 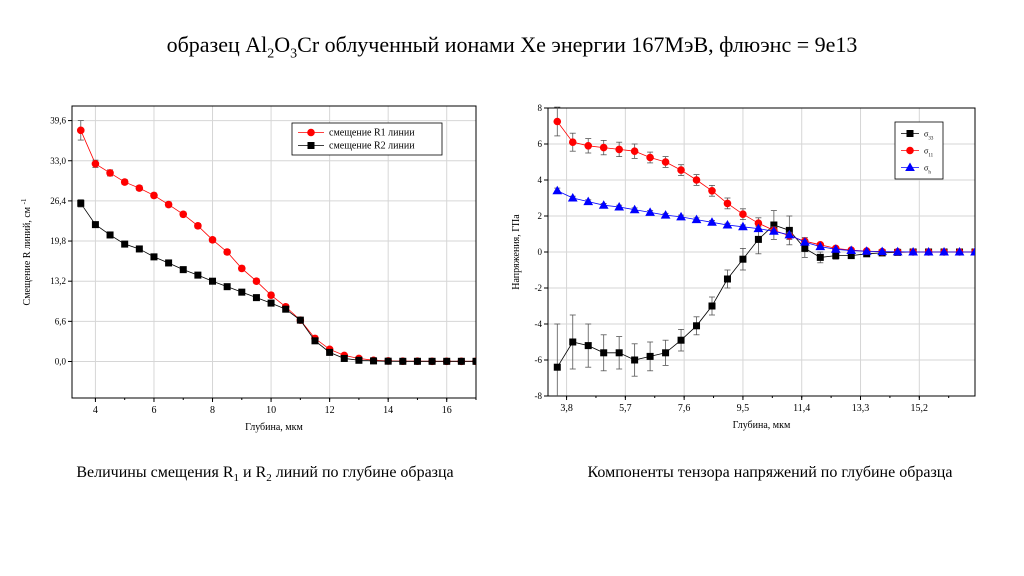 What do you see at coordinates (58, 161) in the screenshot?
I see `left-y-tick-label: 33,0` at bounding box center [58, 161].